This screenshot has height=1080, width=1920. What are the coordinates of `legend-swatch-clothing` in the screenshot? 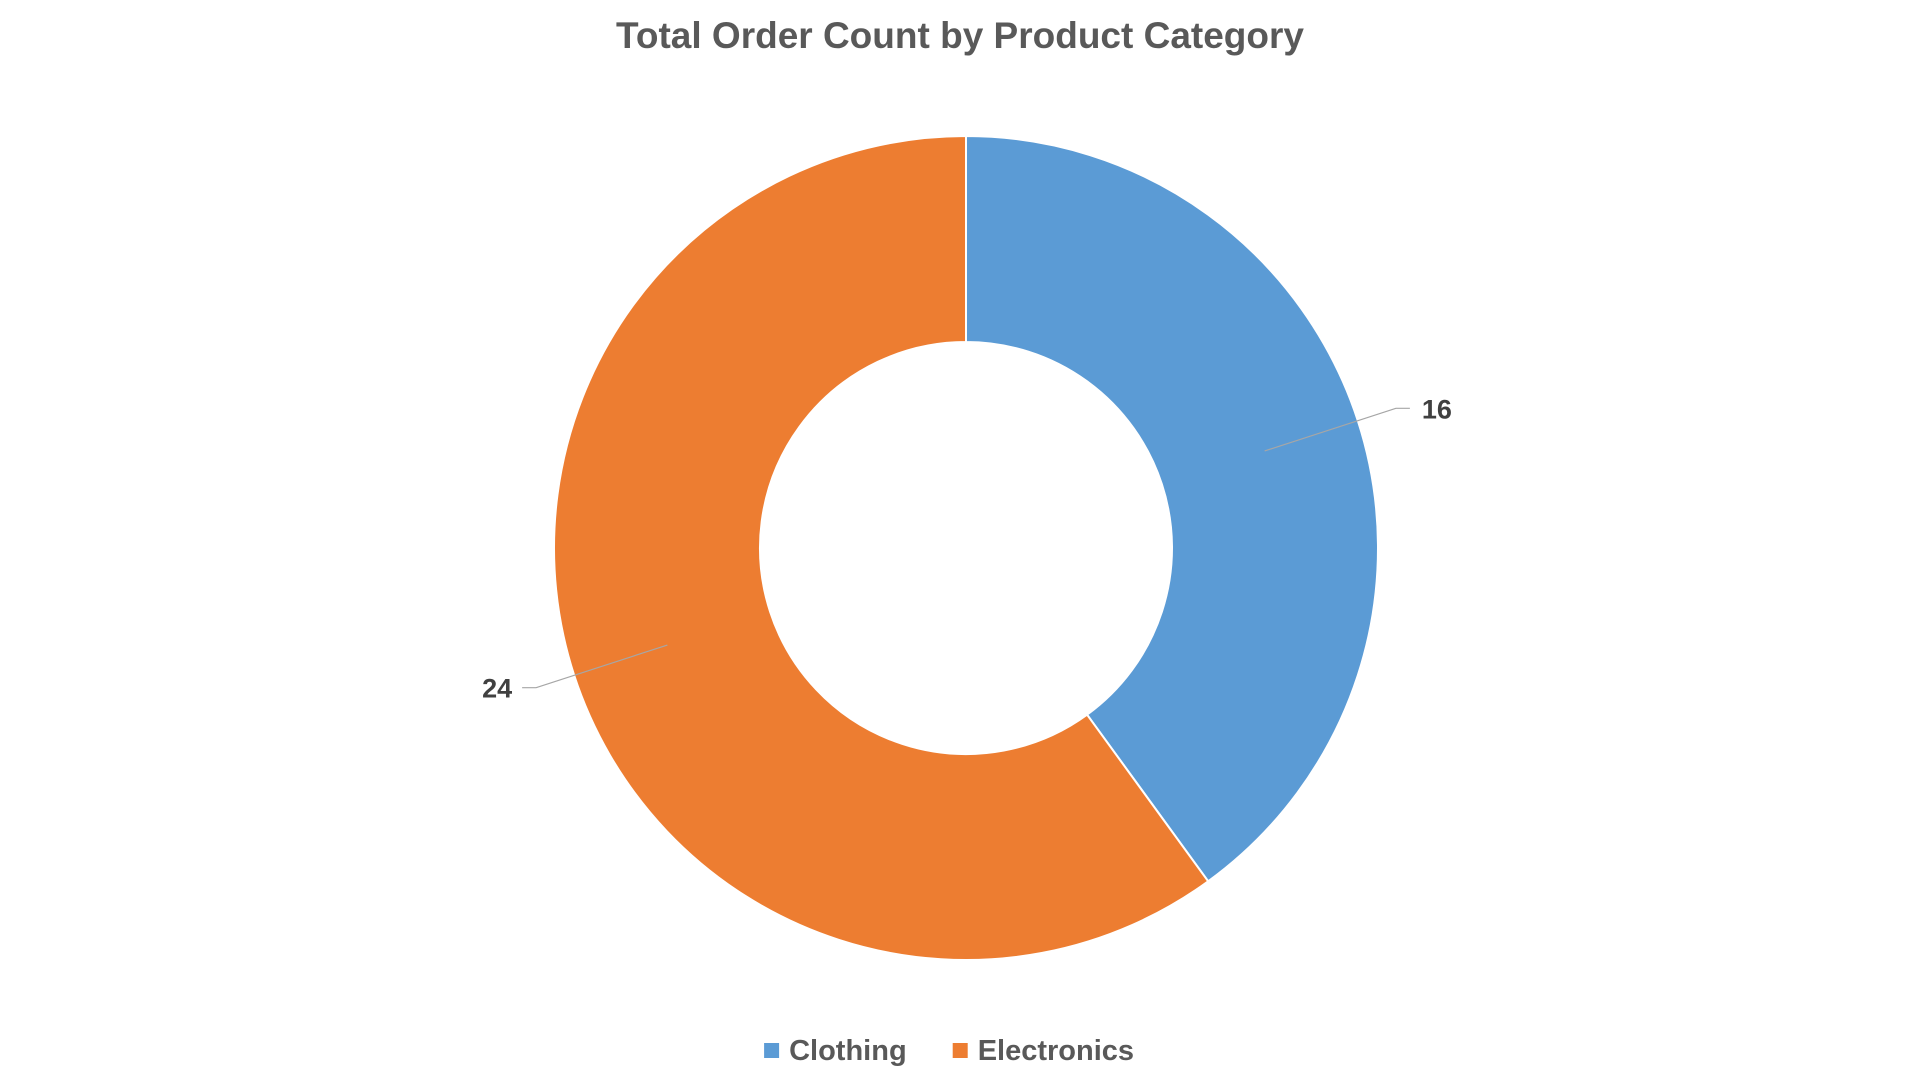 It's located at (772, 1050).